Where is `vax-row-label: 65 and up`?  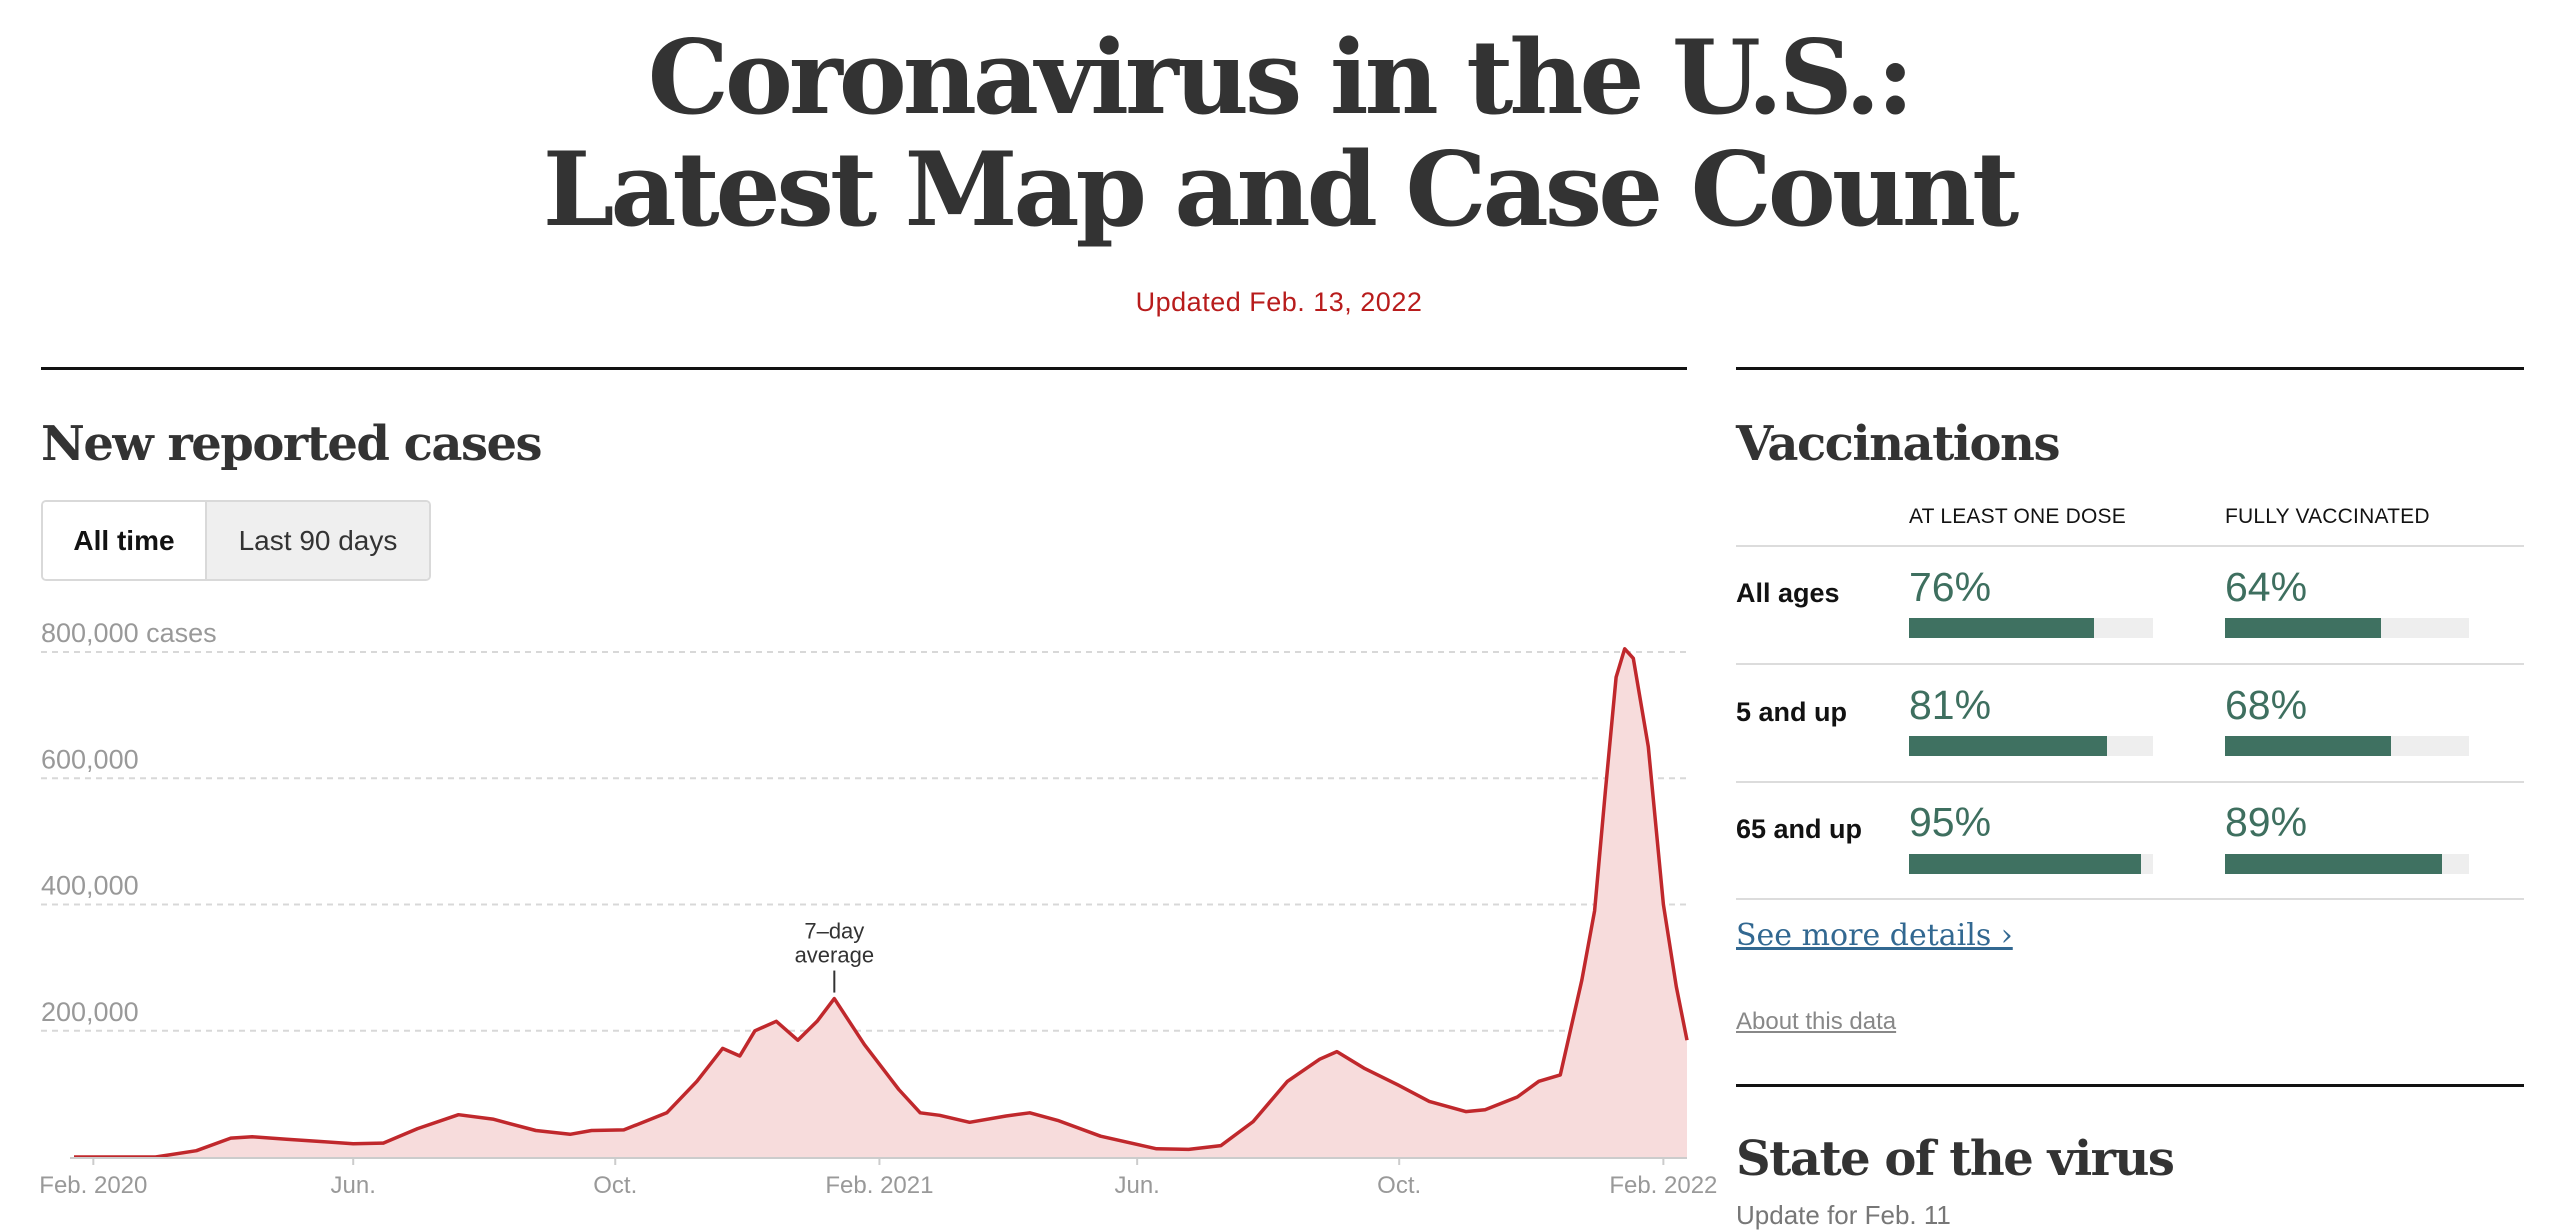
vax-row-label: 65 and up is located at coordinates (1799, 829).